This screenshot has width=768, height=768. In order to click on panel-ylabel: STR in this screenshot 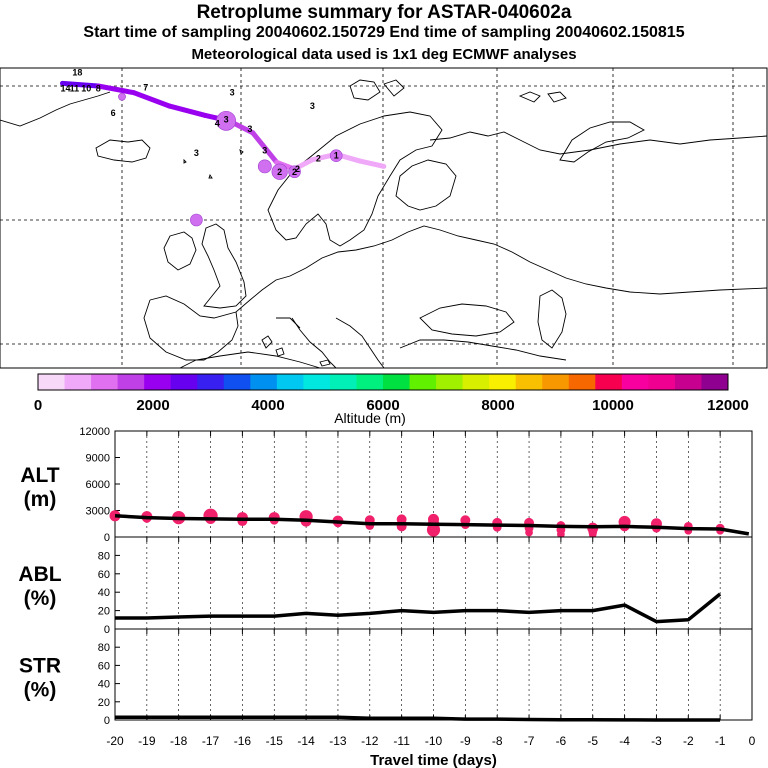, I will do `click(40, 666)`.